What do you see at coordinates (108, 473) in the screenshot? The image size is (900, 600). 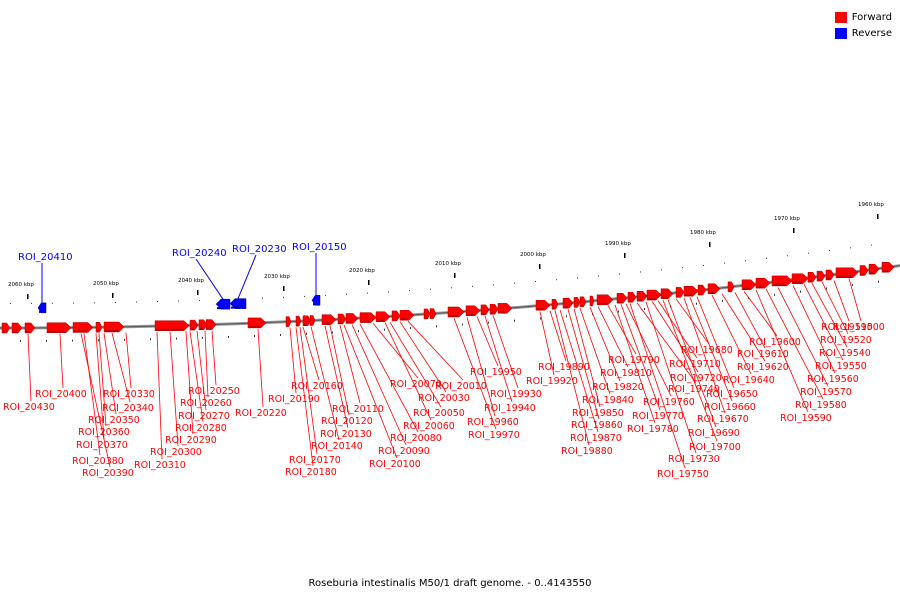 I see `forward-gene-label: ROI_20390` at bounding box center [108, 473].